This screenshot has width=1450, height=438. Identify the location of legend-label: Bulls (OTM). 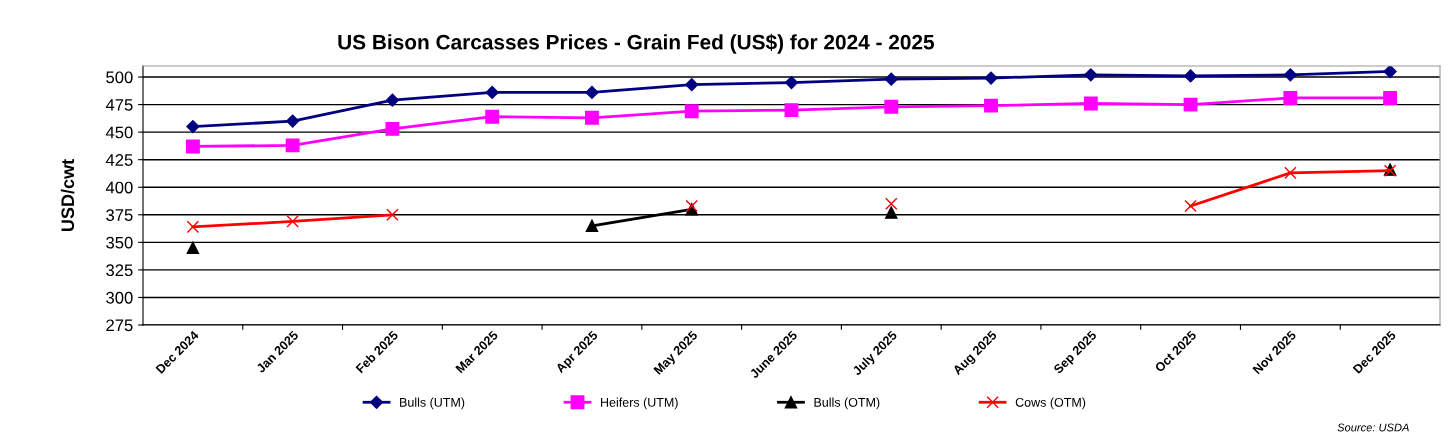
(847, 403).